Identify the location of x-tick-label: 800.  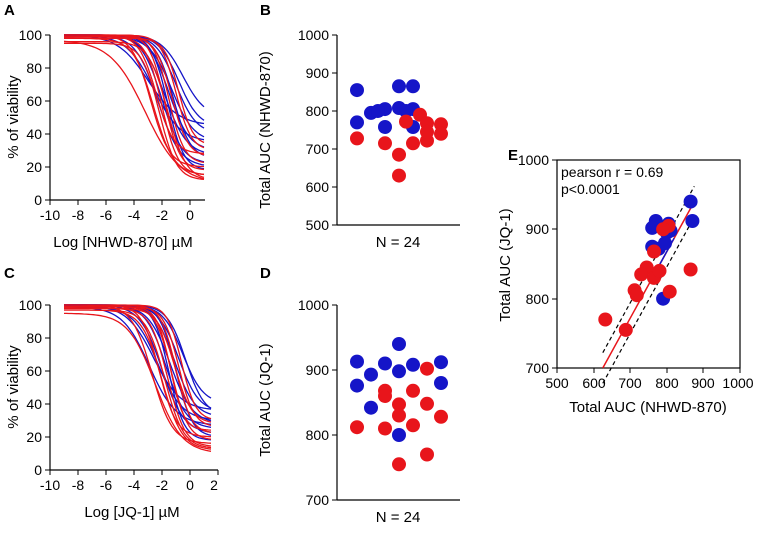
(667, 383).